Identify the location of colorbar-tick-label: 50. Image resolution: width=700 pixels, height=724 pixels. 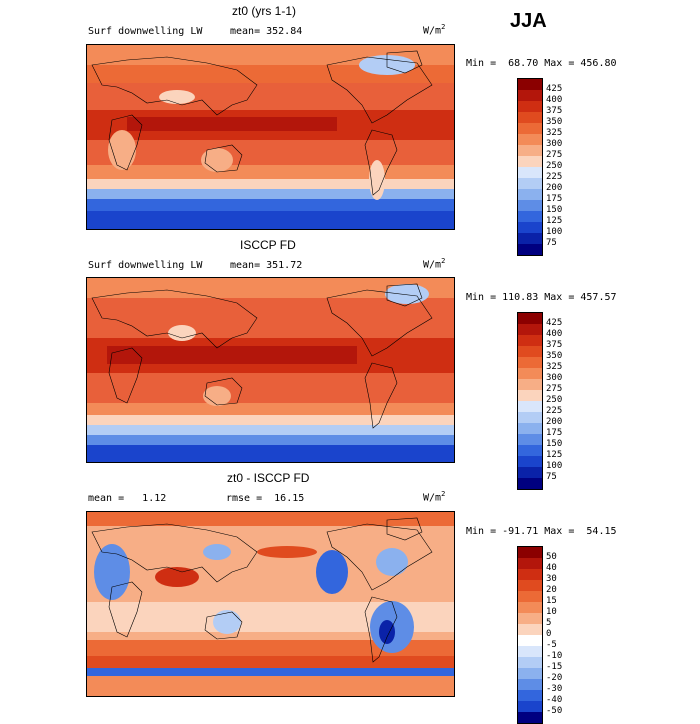
(551, 557).